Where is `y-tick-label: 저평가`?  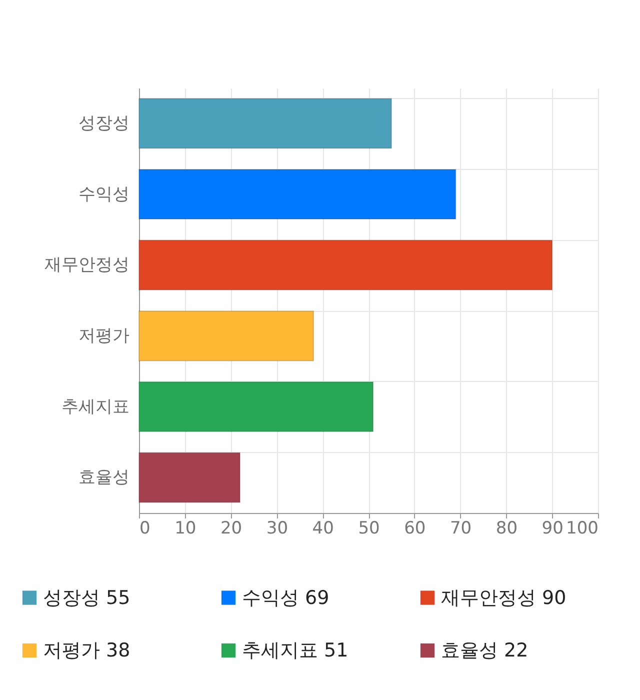 y-tick-label: 저평가 is located at coordinates (104, 336).